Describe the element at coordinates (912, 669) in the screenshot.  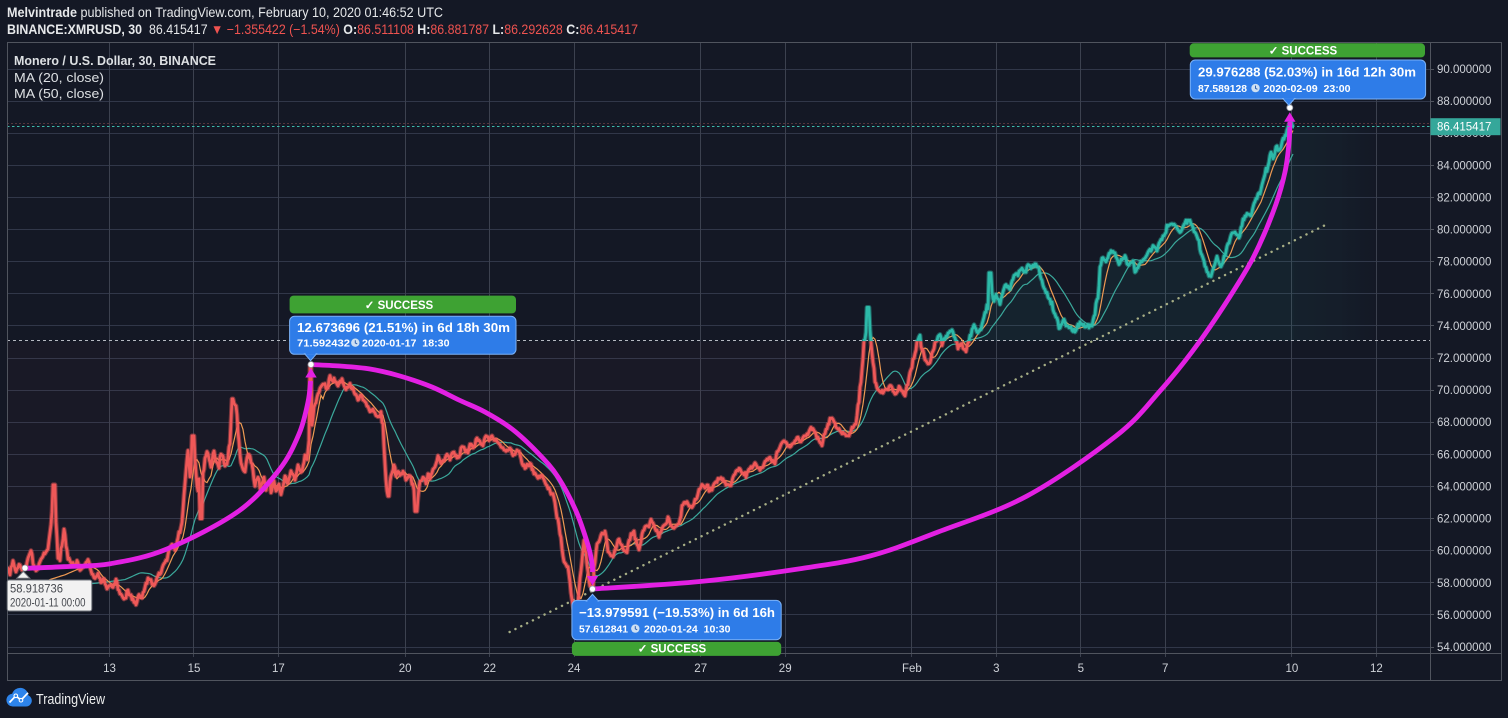
I see `svg-text: Feb` at that location.